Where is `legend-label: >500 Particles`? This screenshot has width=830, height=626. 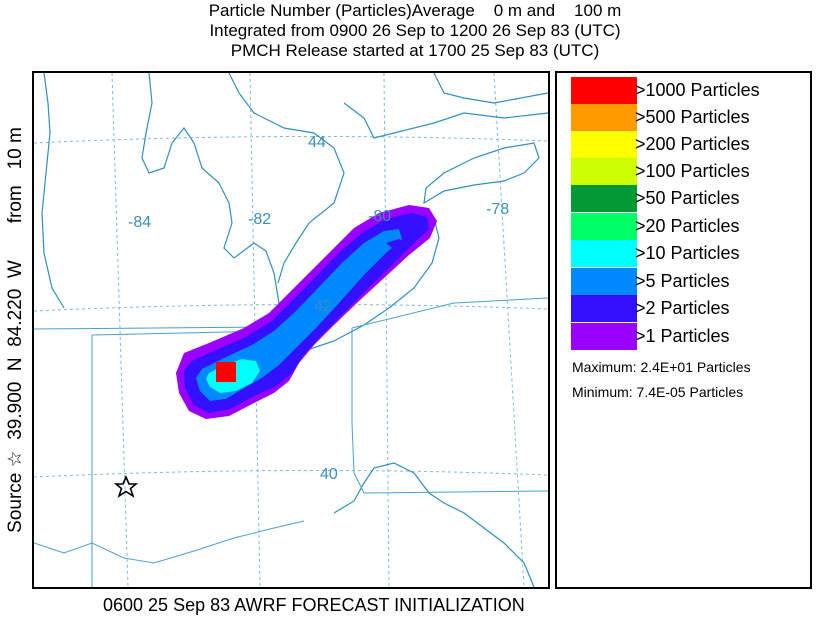 legend-label: >500 Particles is located at coordinates (692, 117).